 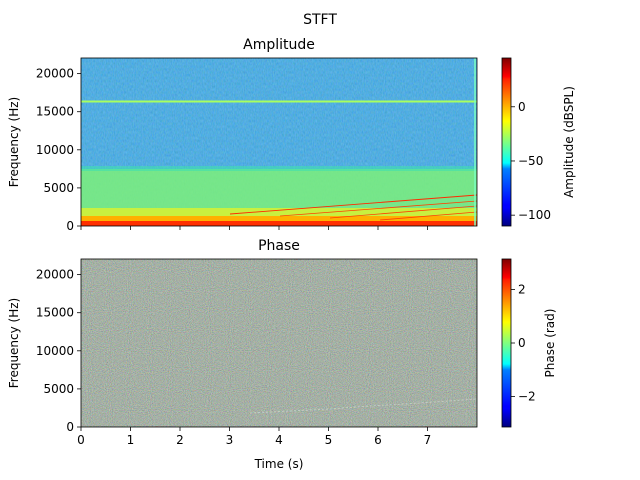 I want to click on phase-ytick-label: 0, so click(x=70, y=427).